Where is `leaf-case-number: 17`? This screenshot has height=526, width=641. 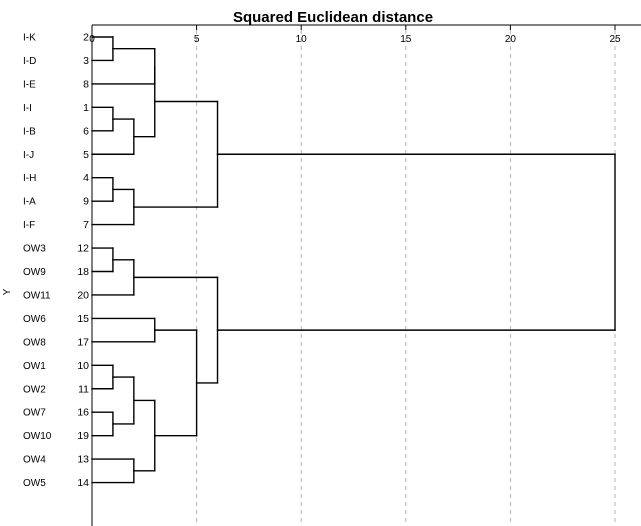 leaf-case-number: 17 is located at coordinates (83, 342).